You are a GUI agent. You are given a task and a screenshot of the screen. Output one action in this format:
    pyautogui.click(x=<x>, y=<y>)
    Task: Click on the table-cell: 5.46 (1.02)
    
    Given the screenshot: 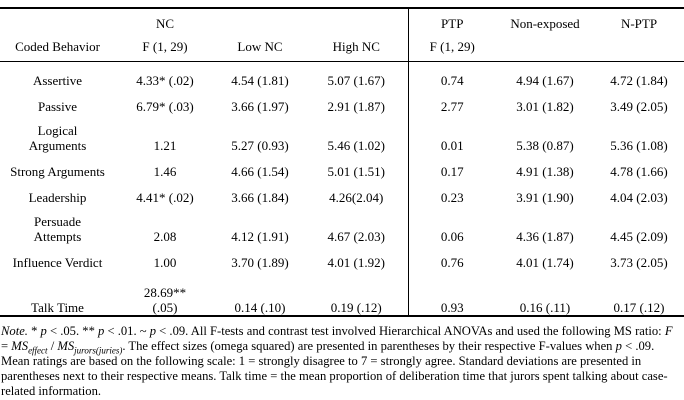 What is the action you would take?
    pyautogui.click(x=356, y=145)
    